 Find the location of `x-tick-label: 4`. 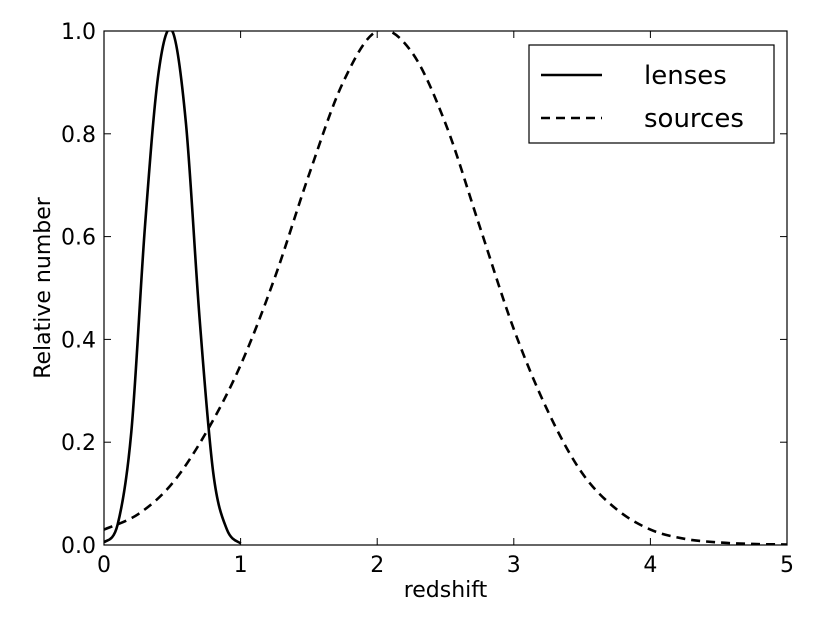

x-tick-label: 4 is located at coordinates (650, 565).